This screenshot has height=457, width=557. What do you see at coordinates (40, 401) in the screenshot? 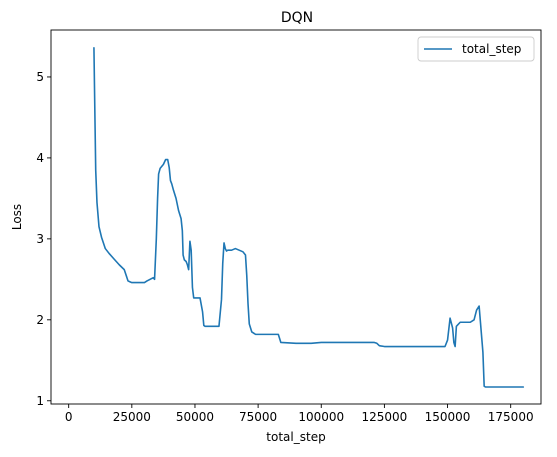
I see `y-tick-label: 1` at bounding box center [40, 401].